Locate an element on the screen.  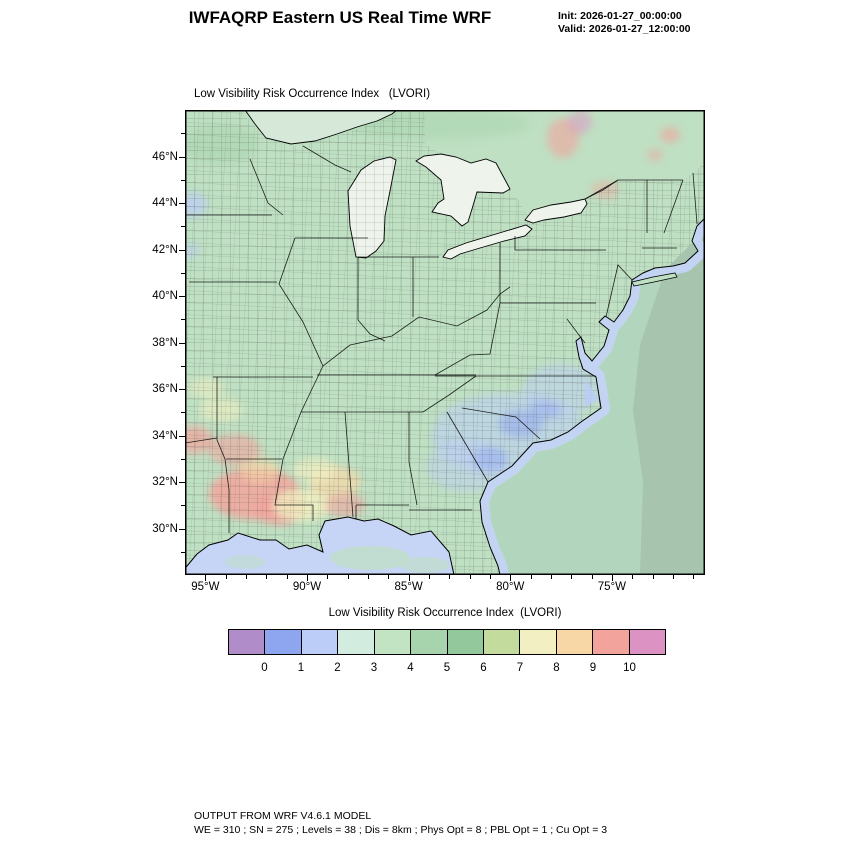
colorbar is located at coordinates (447, 642).